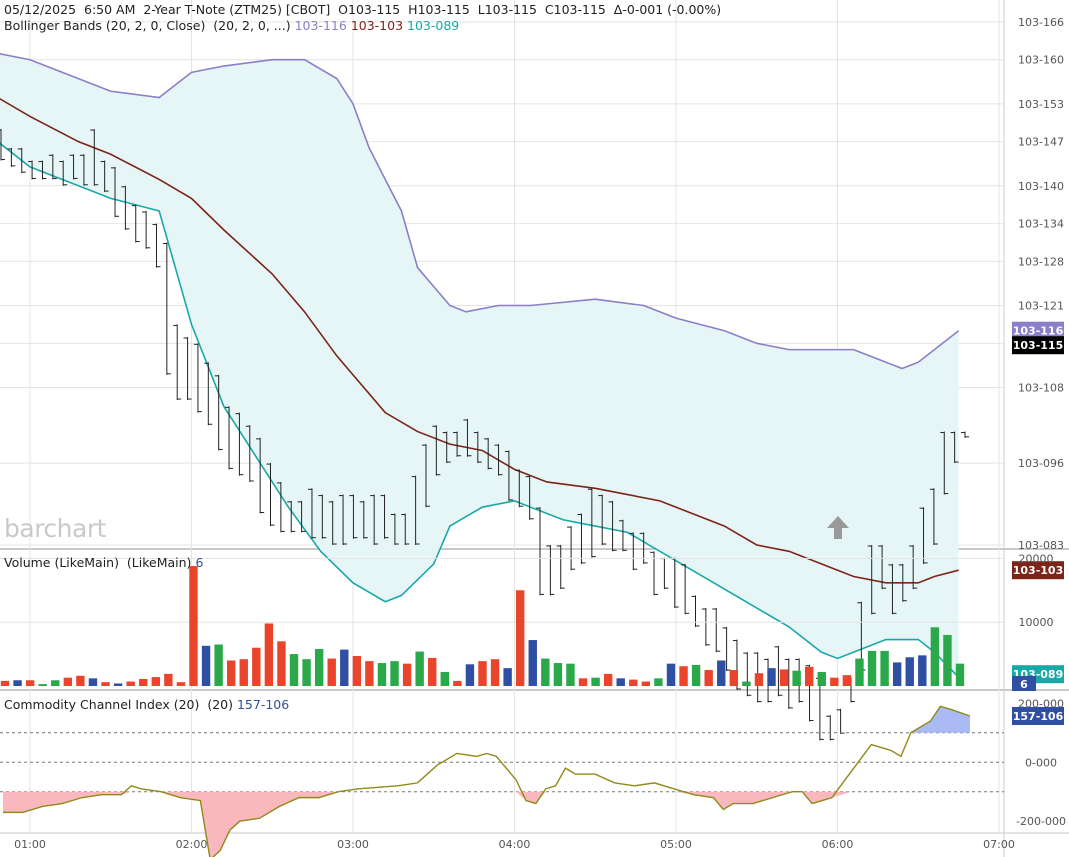  What do you see at coordinates (98, 562) in the screenshot?
I see `volume-label: Volume (LikeMain) (LikeMain)` at bounding box center [98, 562].